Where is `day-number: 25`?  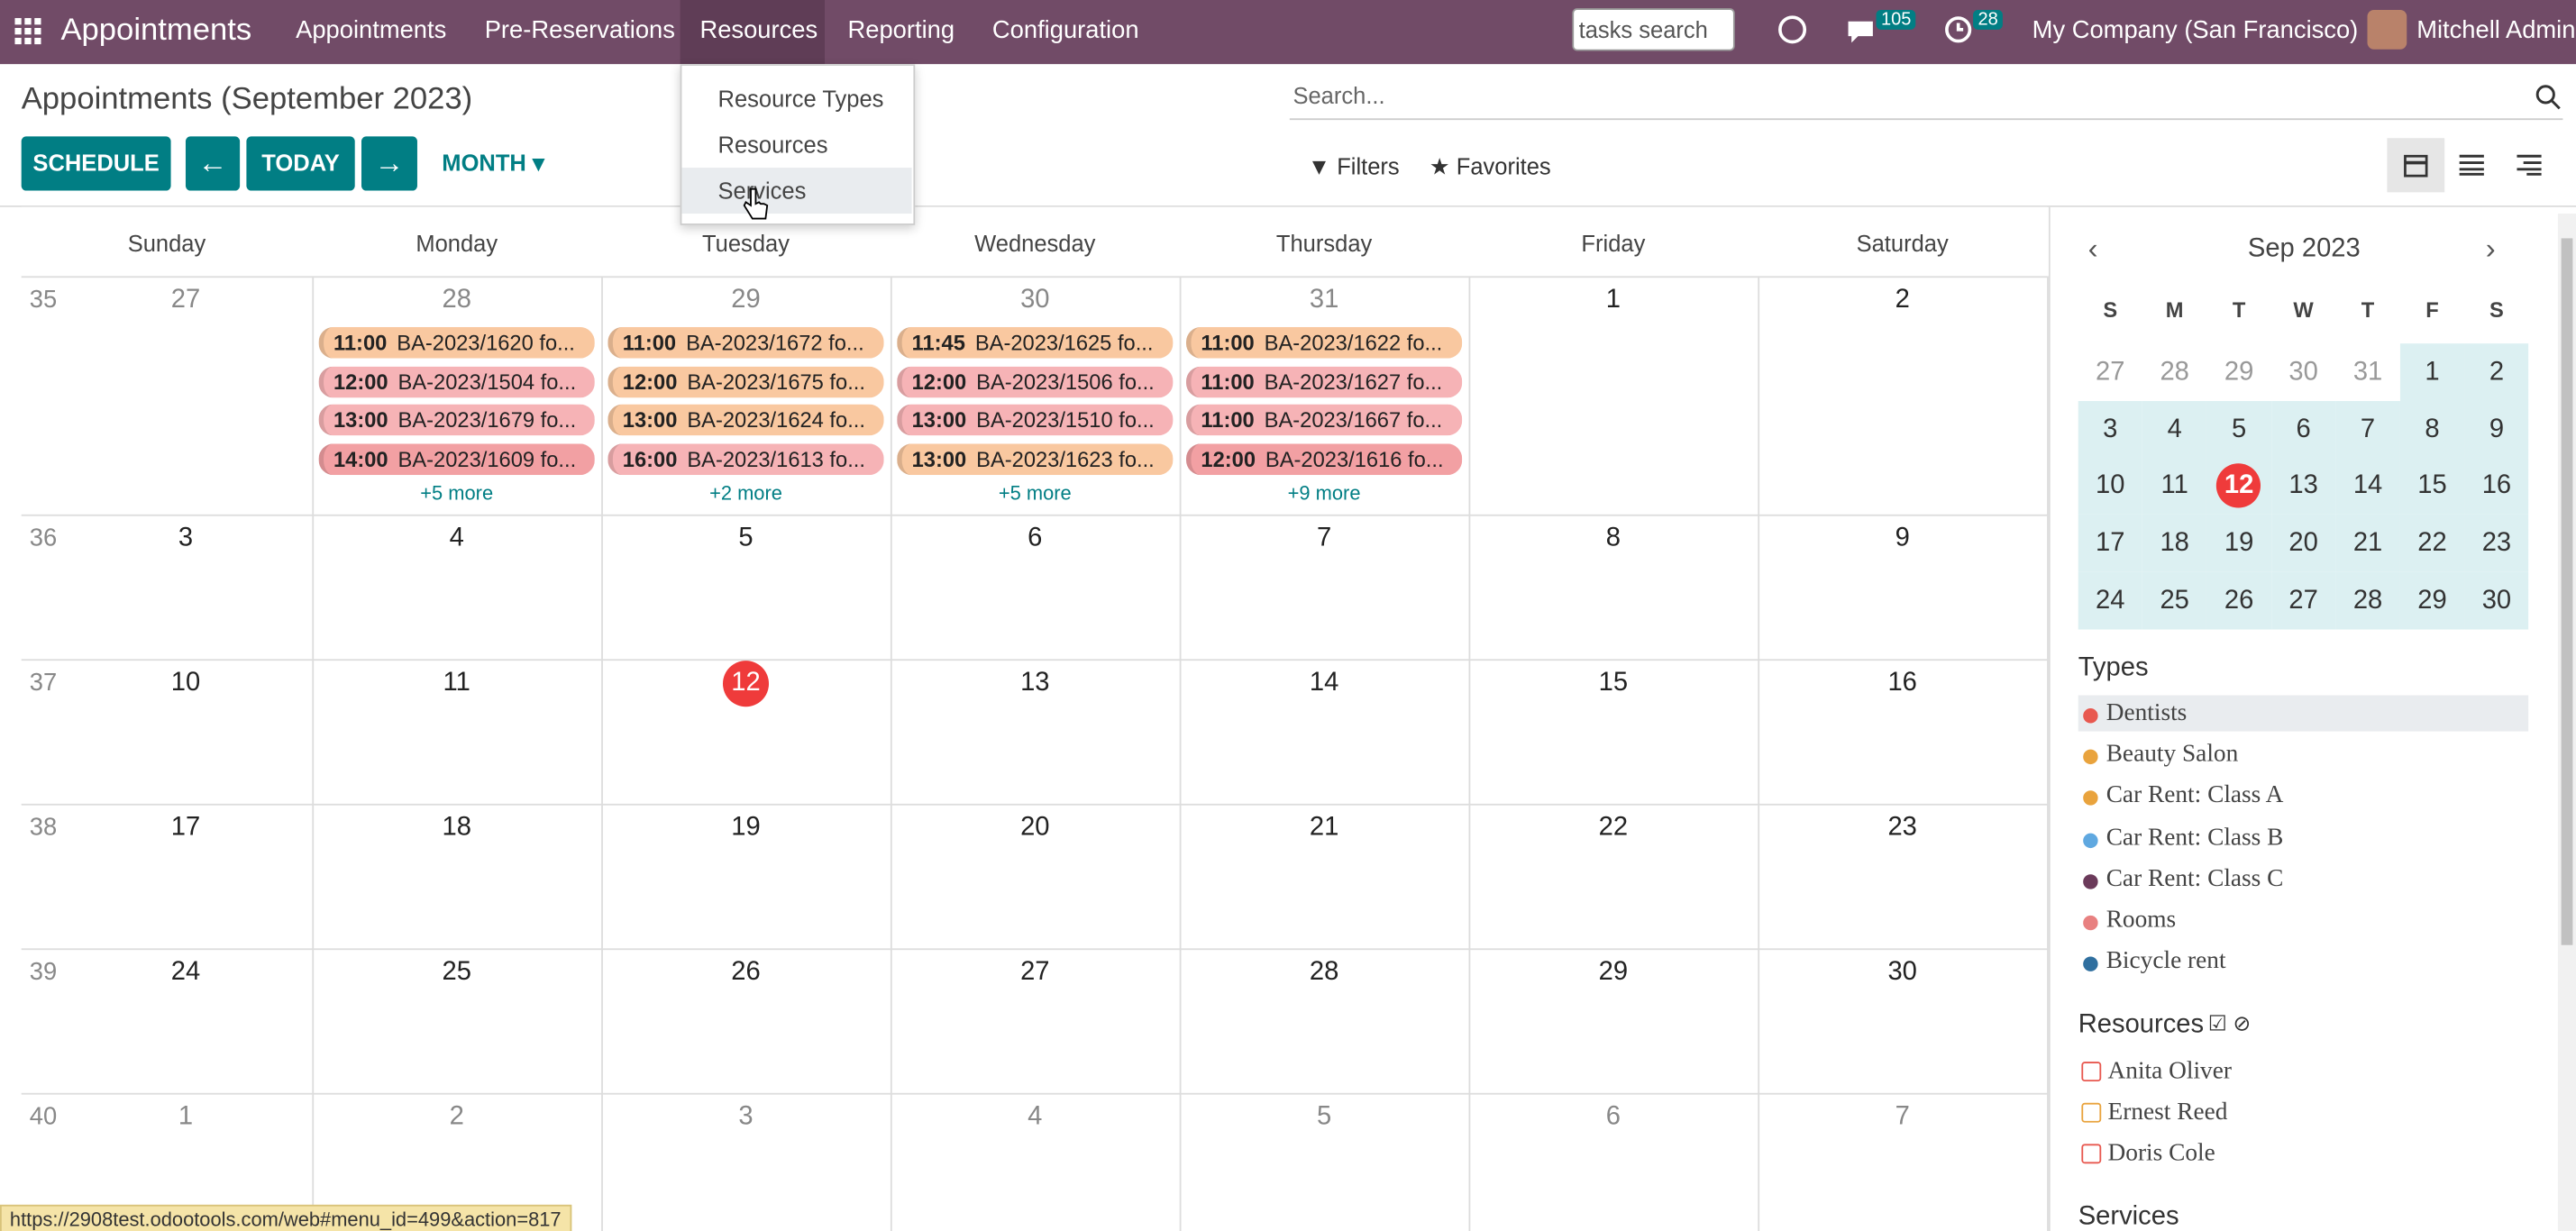 day-number: 25 is located at coordinates (456, 972).